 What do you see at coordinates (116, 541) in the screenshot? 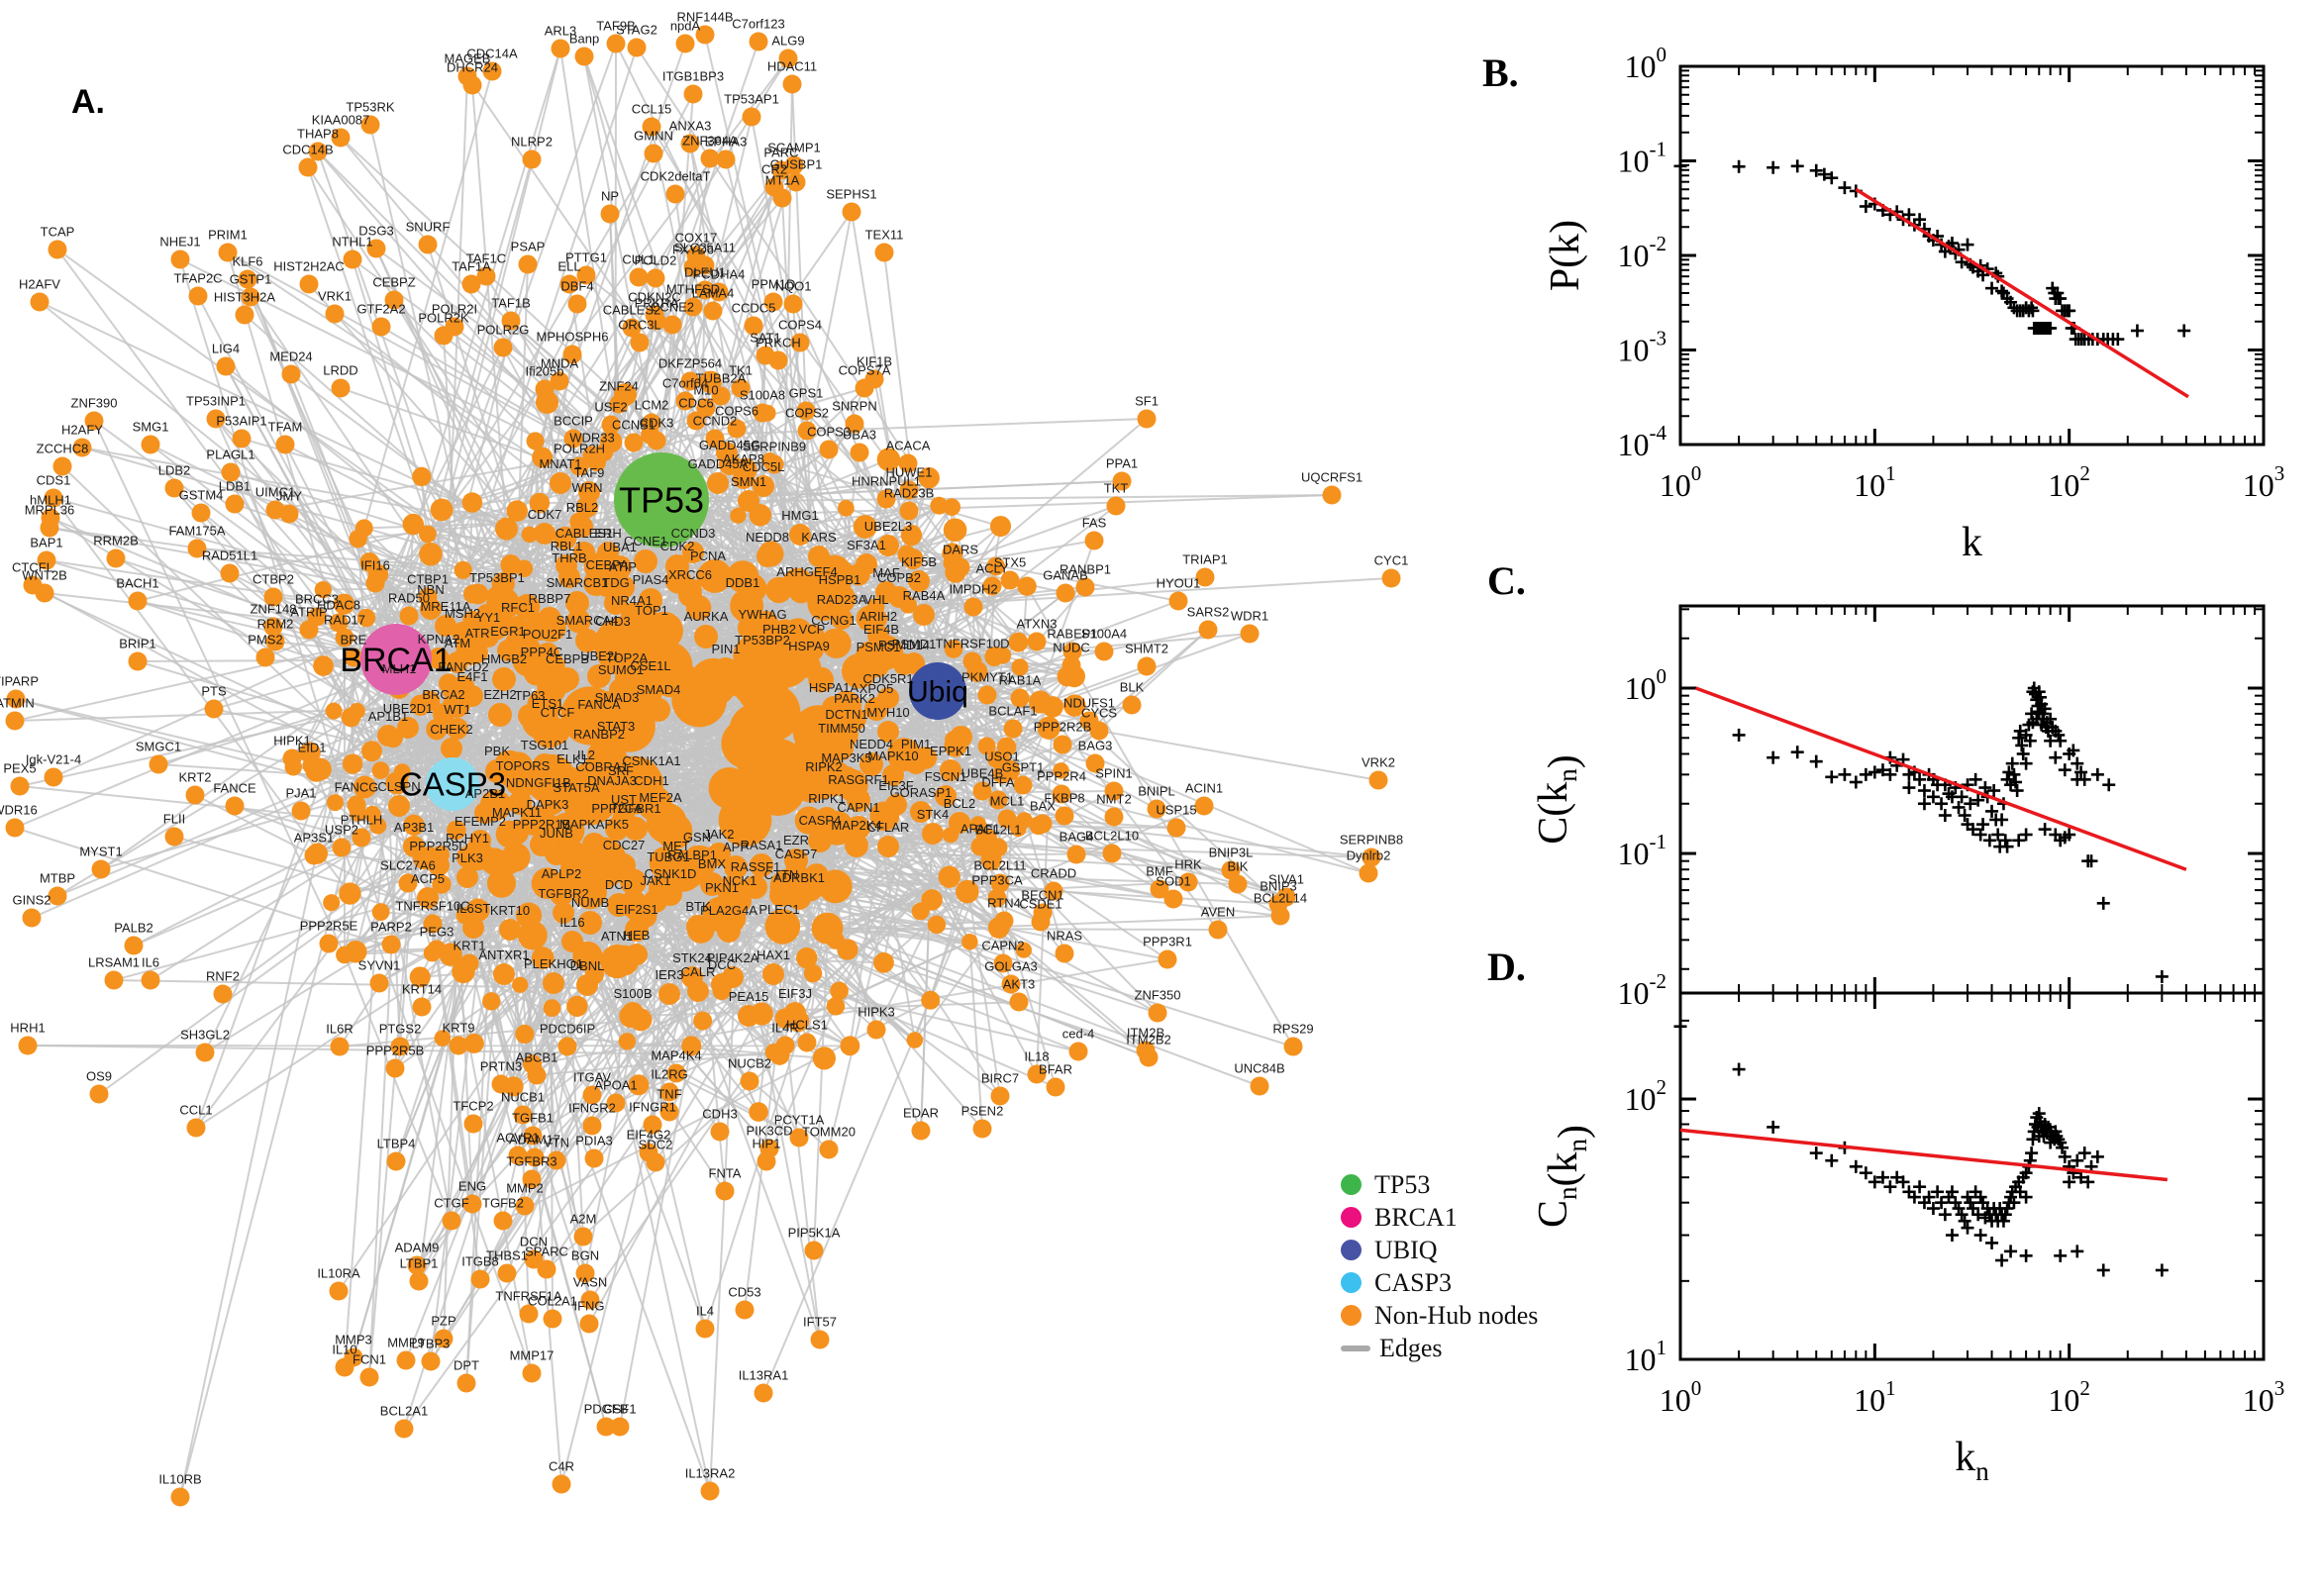
I see `network-node-label: RRM2B` at bounding box center [116, 541].